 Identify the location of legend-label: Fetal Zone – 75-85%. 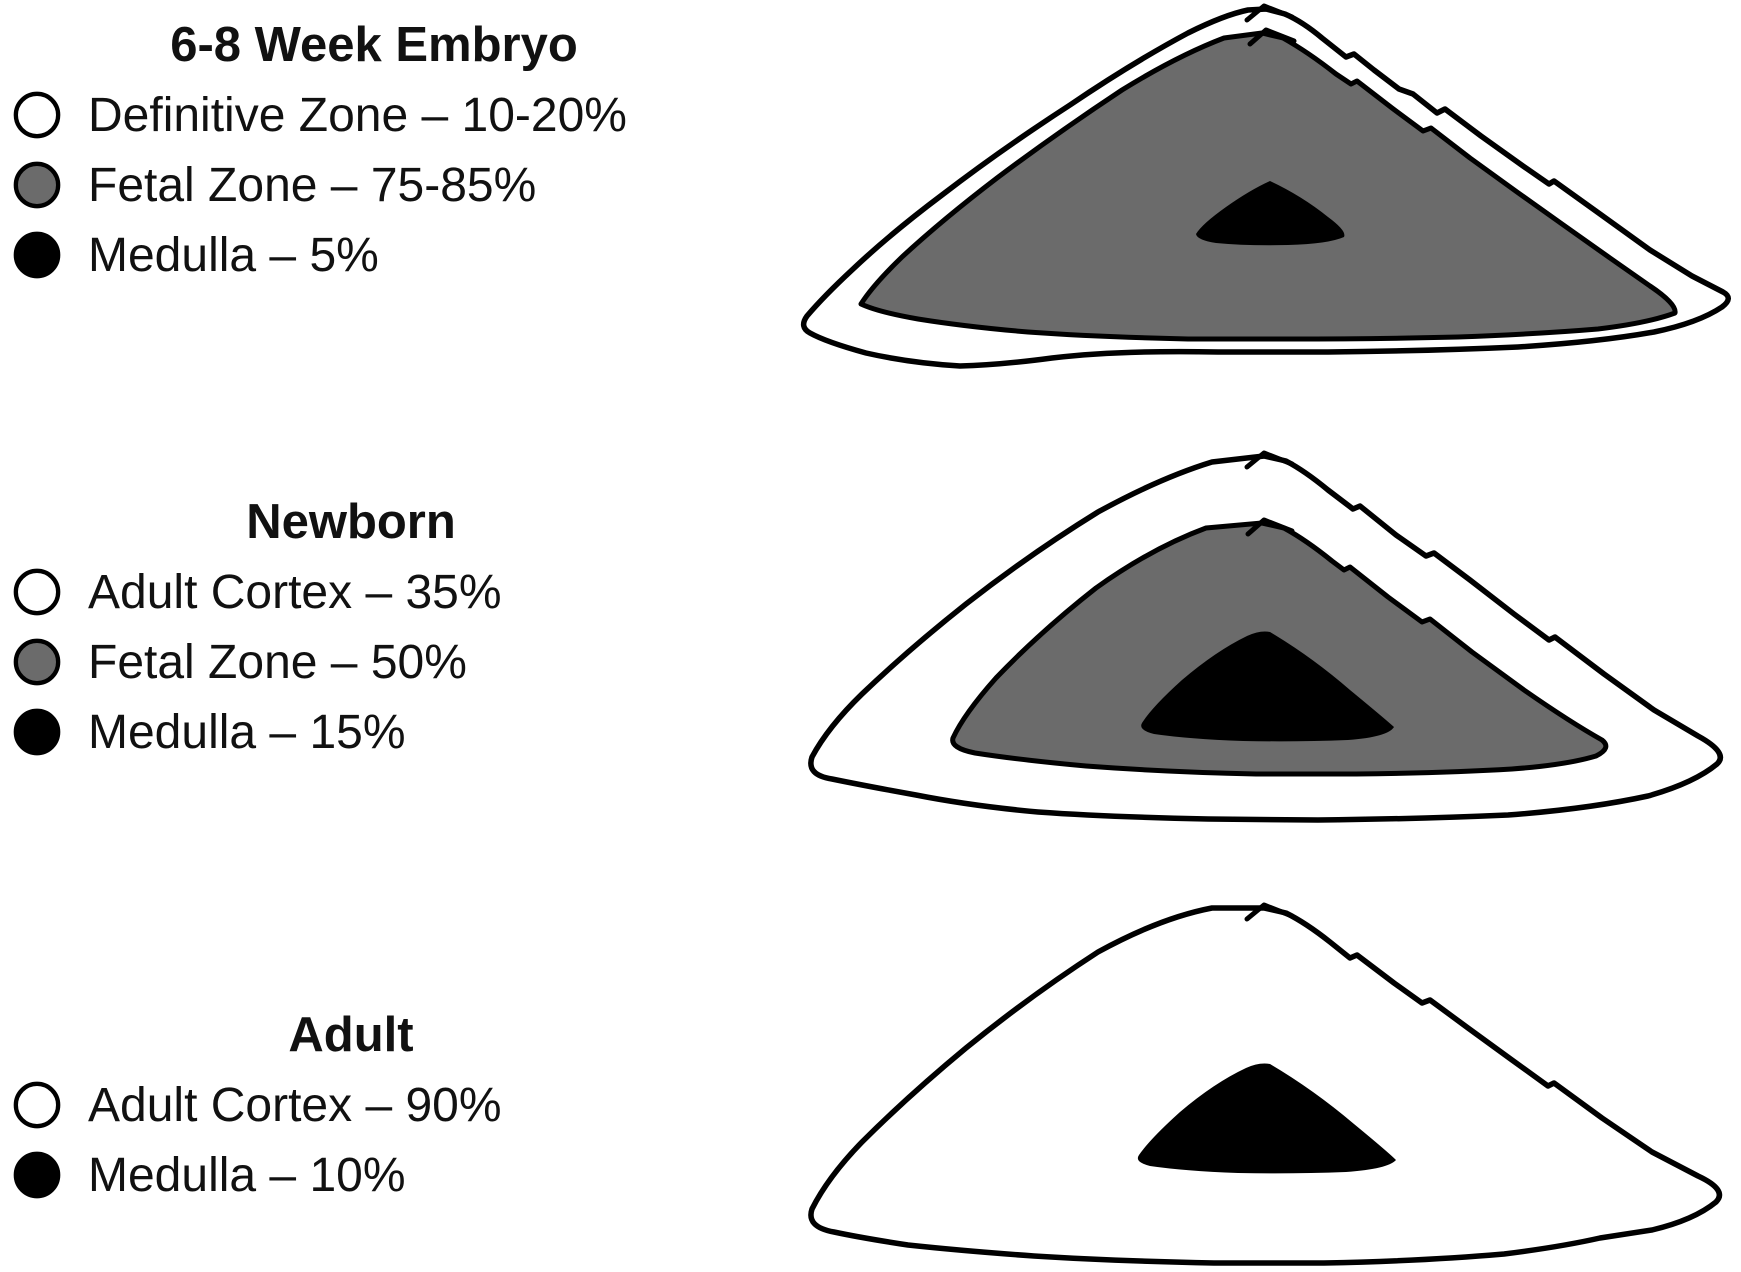
(312, 185).